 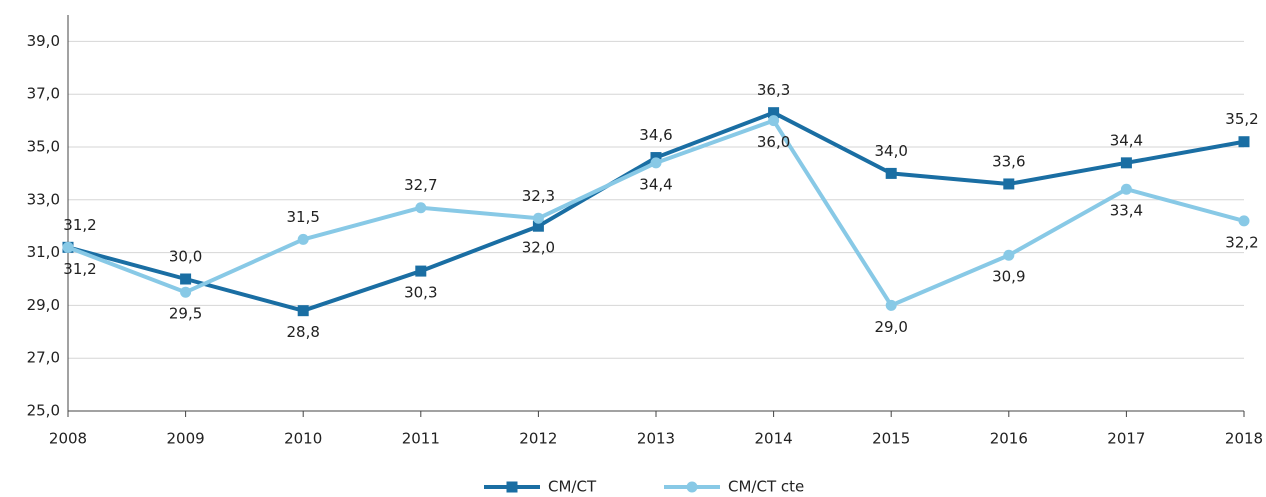 I want to click on data-label: 30,3, so click(x=420, y=293).